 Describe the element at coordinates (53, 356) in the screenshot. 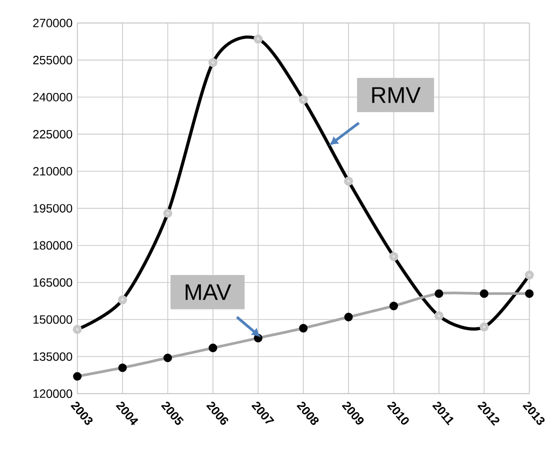

I see `y-tick-label: 135000` at that location.